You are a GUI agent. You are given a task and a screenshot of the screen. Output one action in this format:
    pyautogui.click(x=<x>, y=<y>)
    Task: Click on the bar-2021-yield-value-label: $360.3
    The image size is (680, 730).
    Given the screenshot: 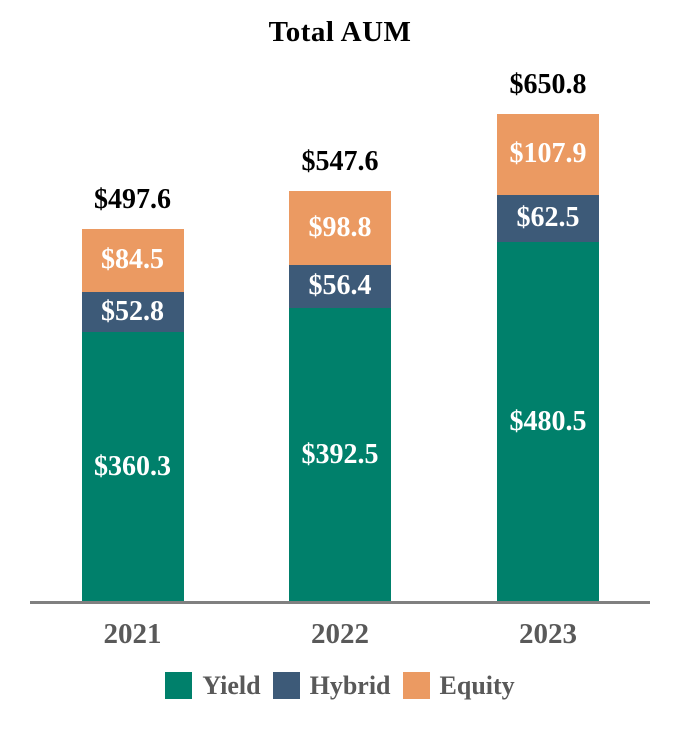 What is the action you would take?
    pyautogui.click(x=132, y=466)
    